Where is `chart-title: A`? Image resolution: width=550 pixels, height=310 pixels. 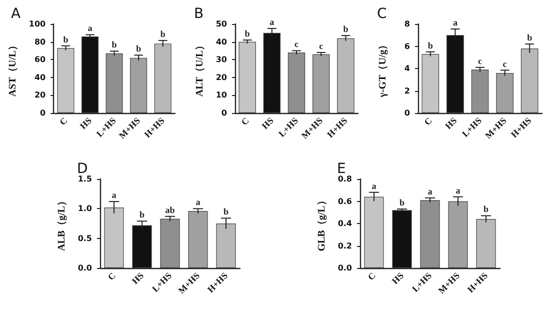 chart-title: A is located at coordinates (16, 14).